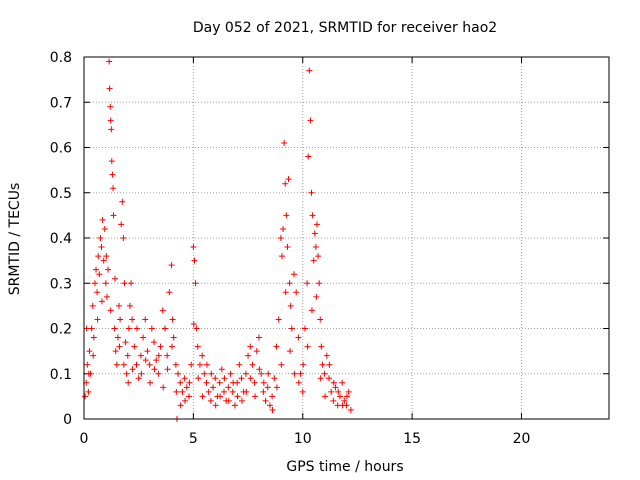  What do you see at coordinates (61, 330) in the screenshot?
I see `y-tick-label: 0.2` at bounding box center [61, 330].